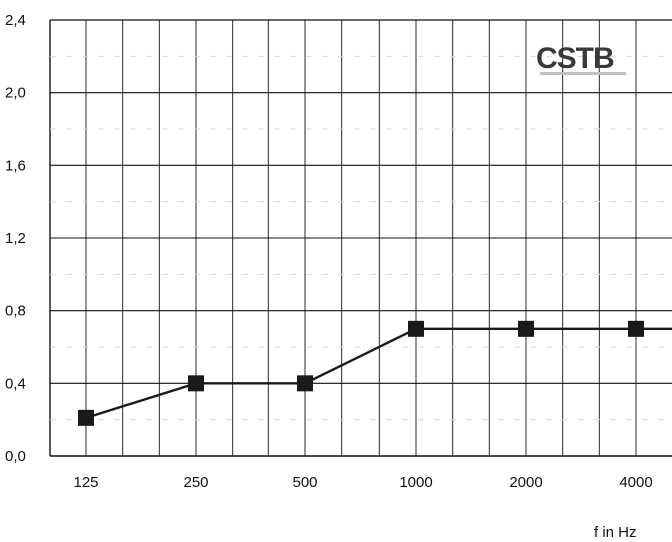  I want to click on x-tick-label: 2000, so click(525, 482).